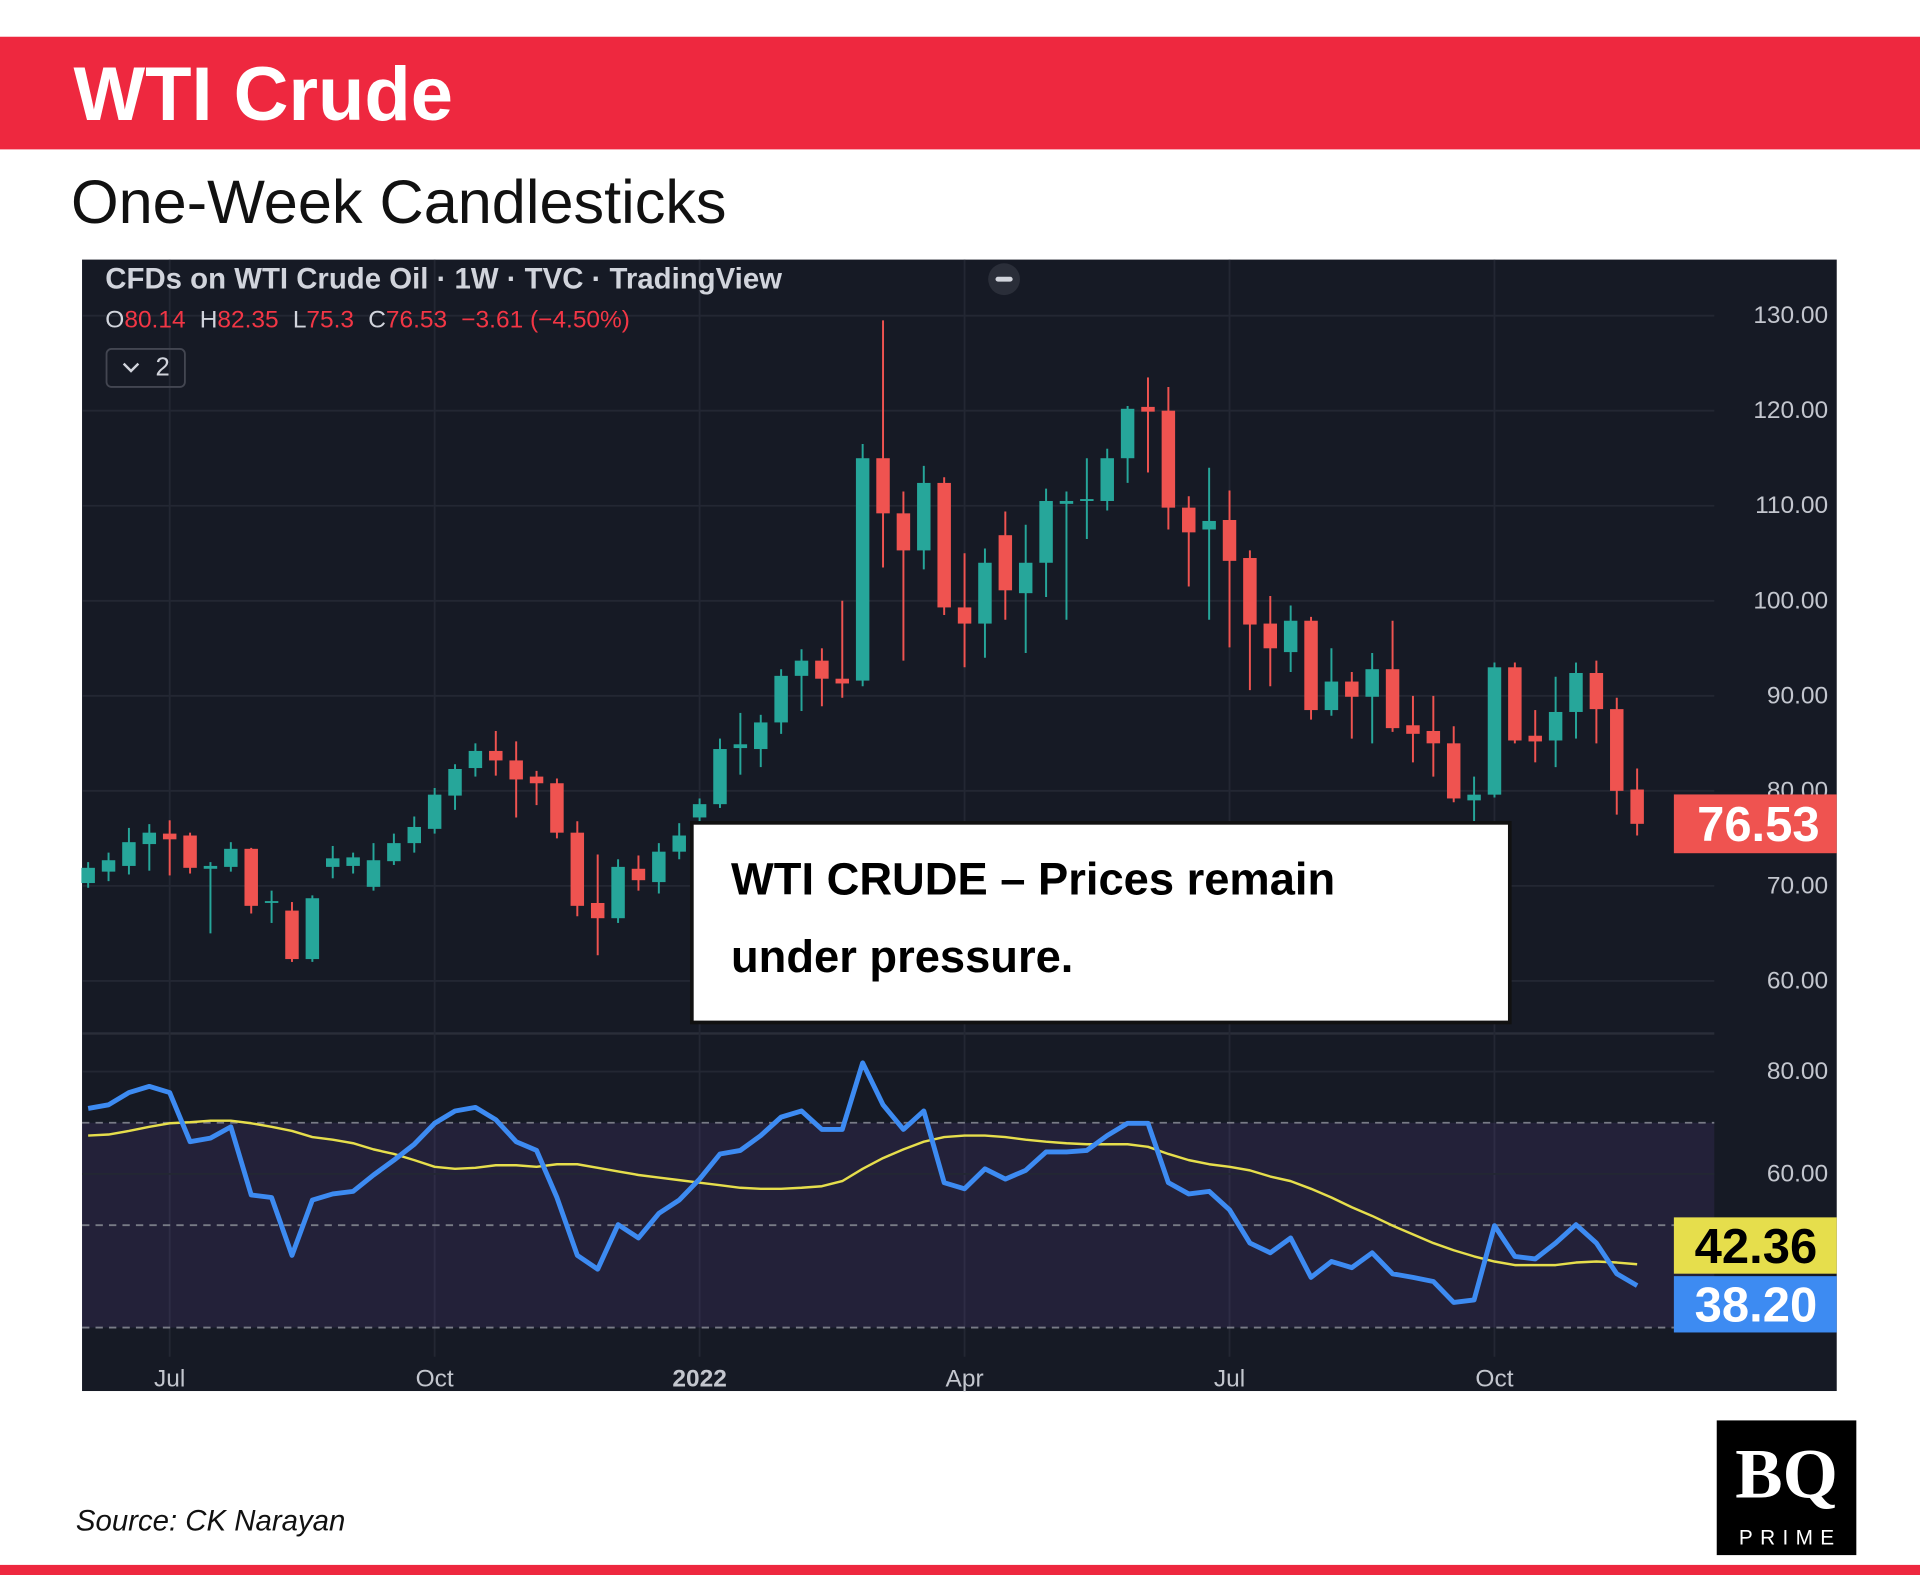 The width and height of the screenshot is (1920, 1575). I want to click on chevron-icon, so click(131, 367).